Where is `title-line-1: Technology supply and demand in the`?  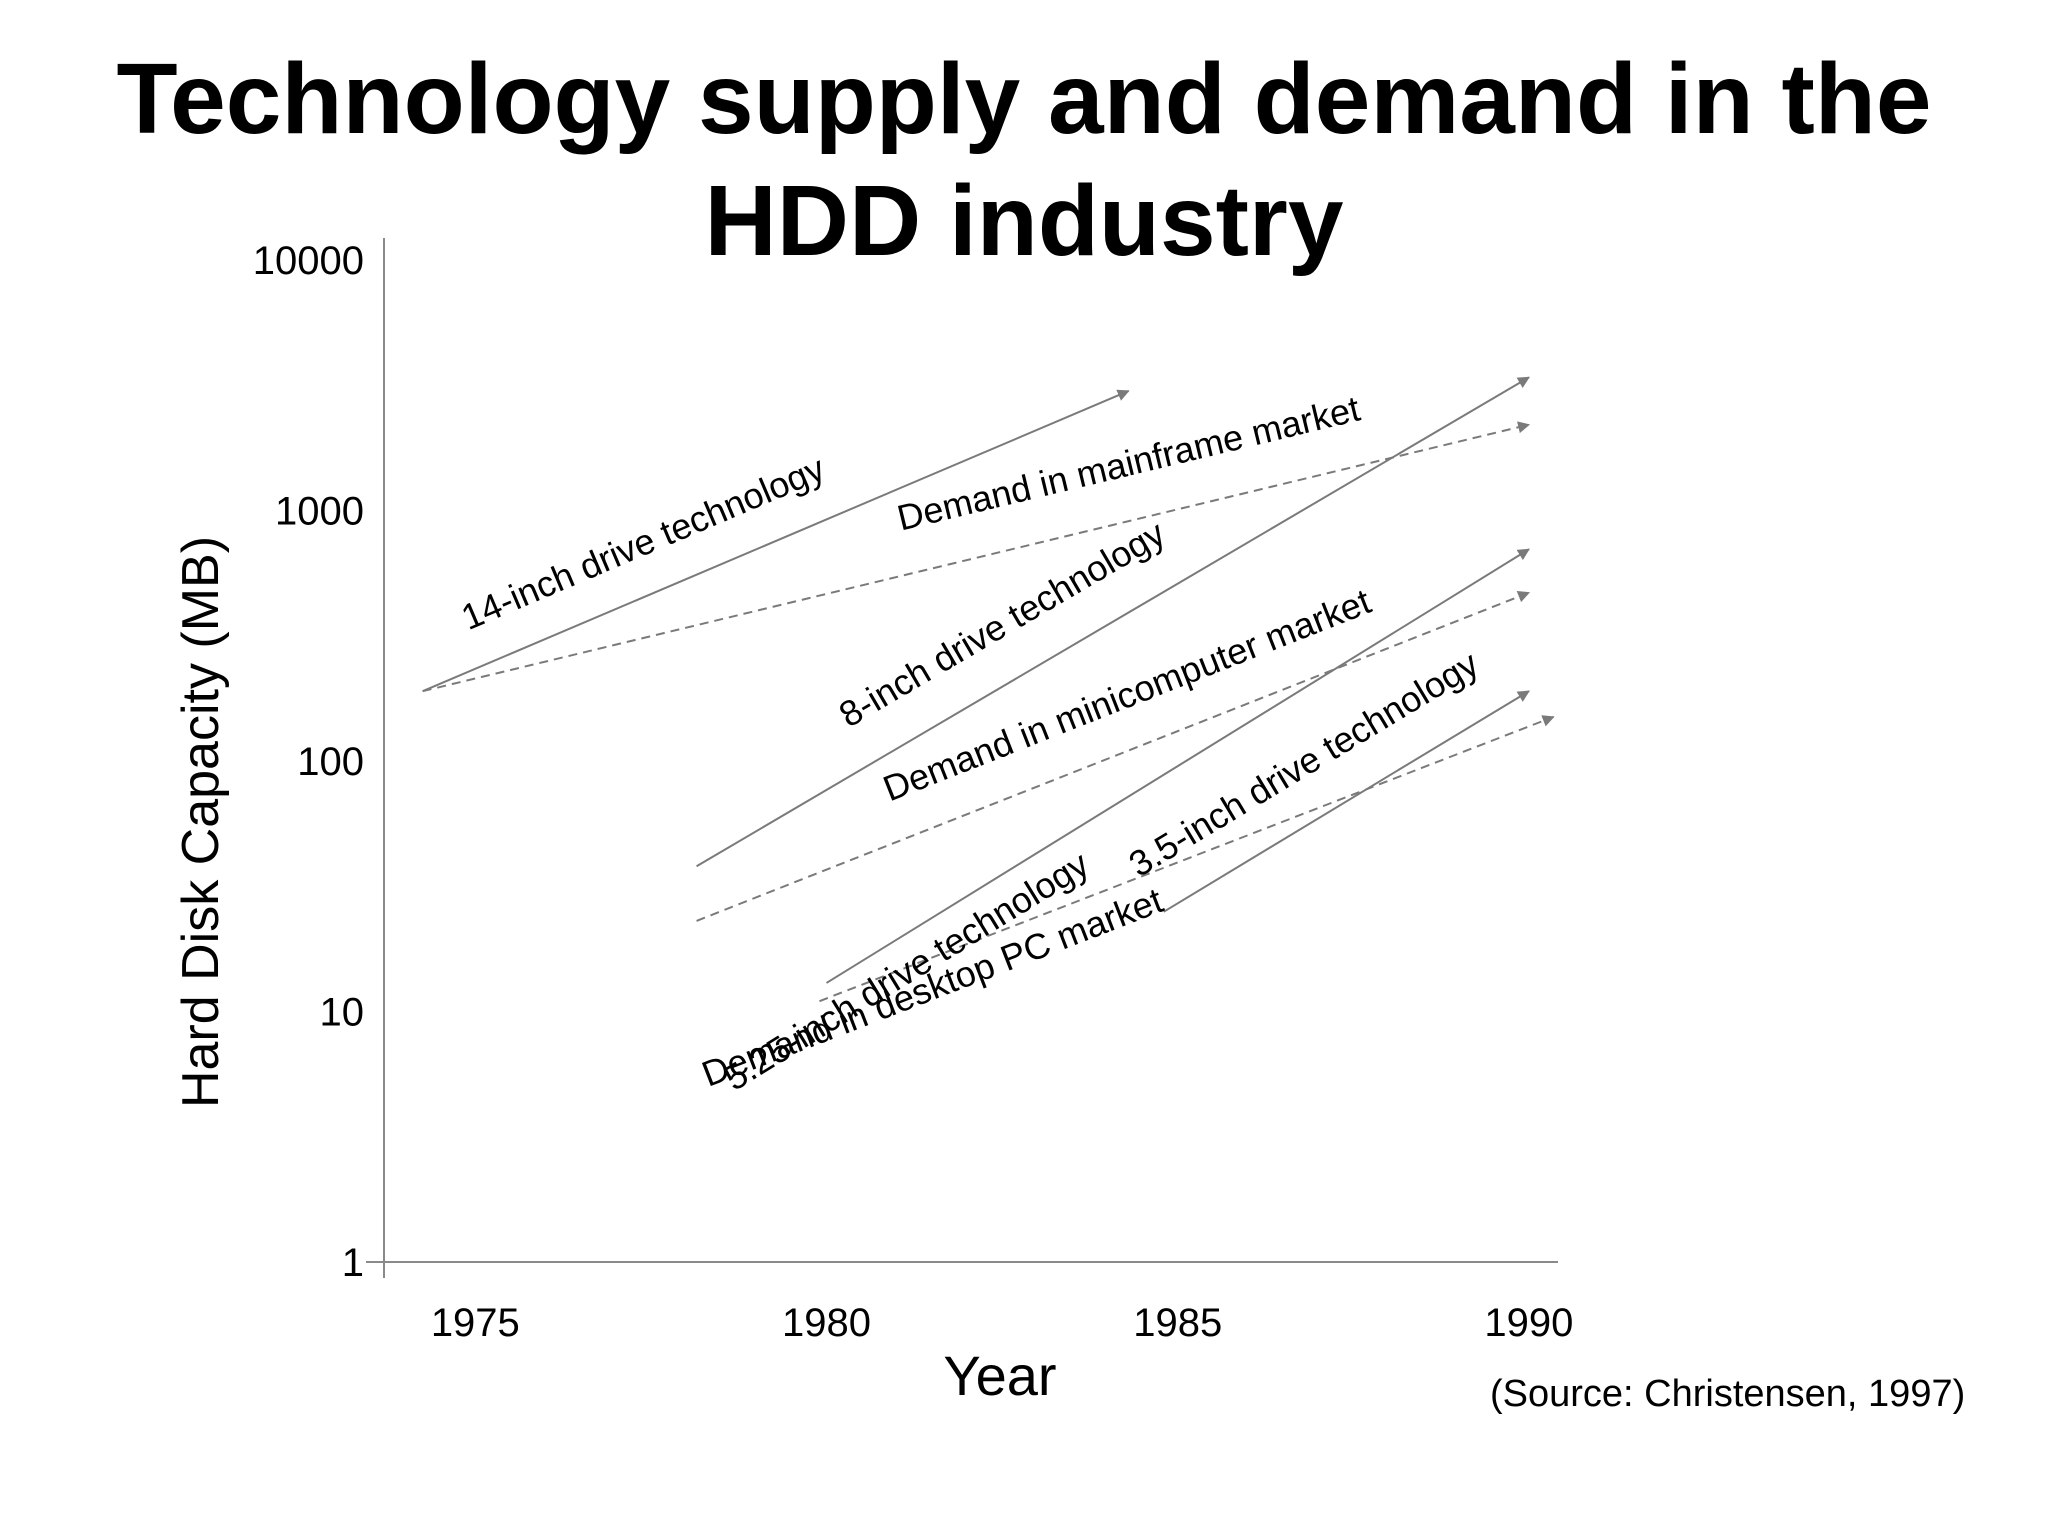 title-line-1: Technology supply and demand in the is located at coordinates (1024, 99).